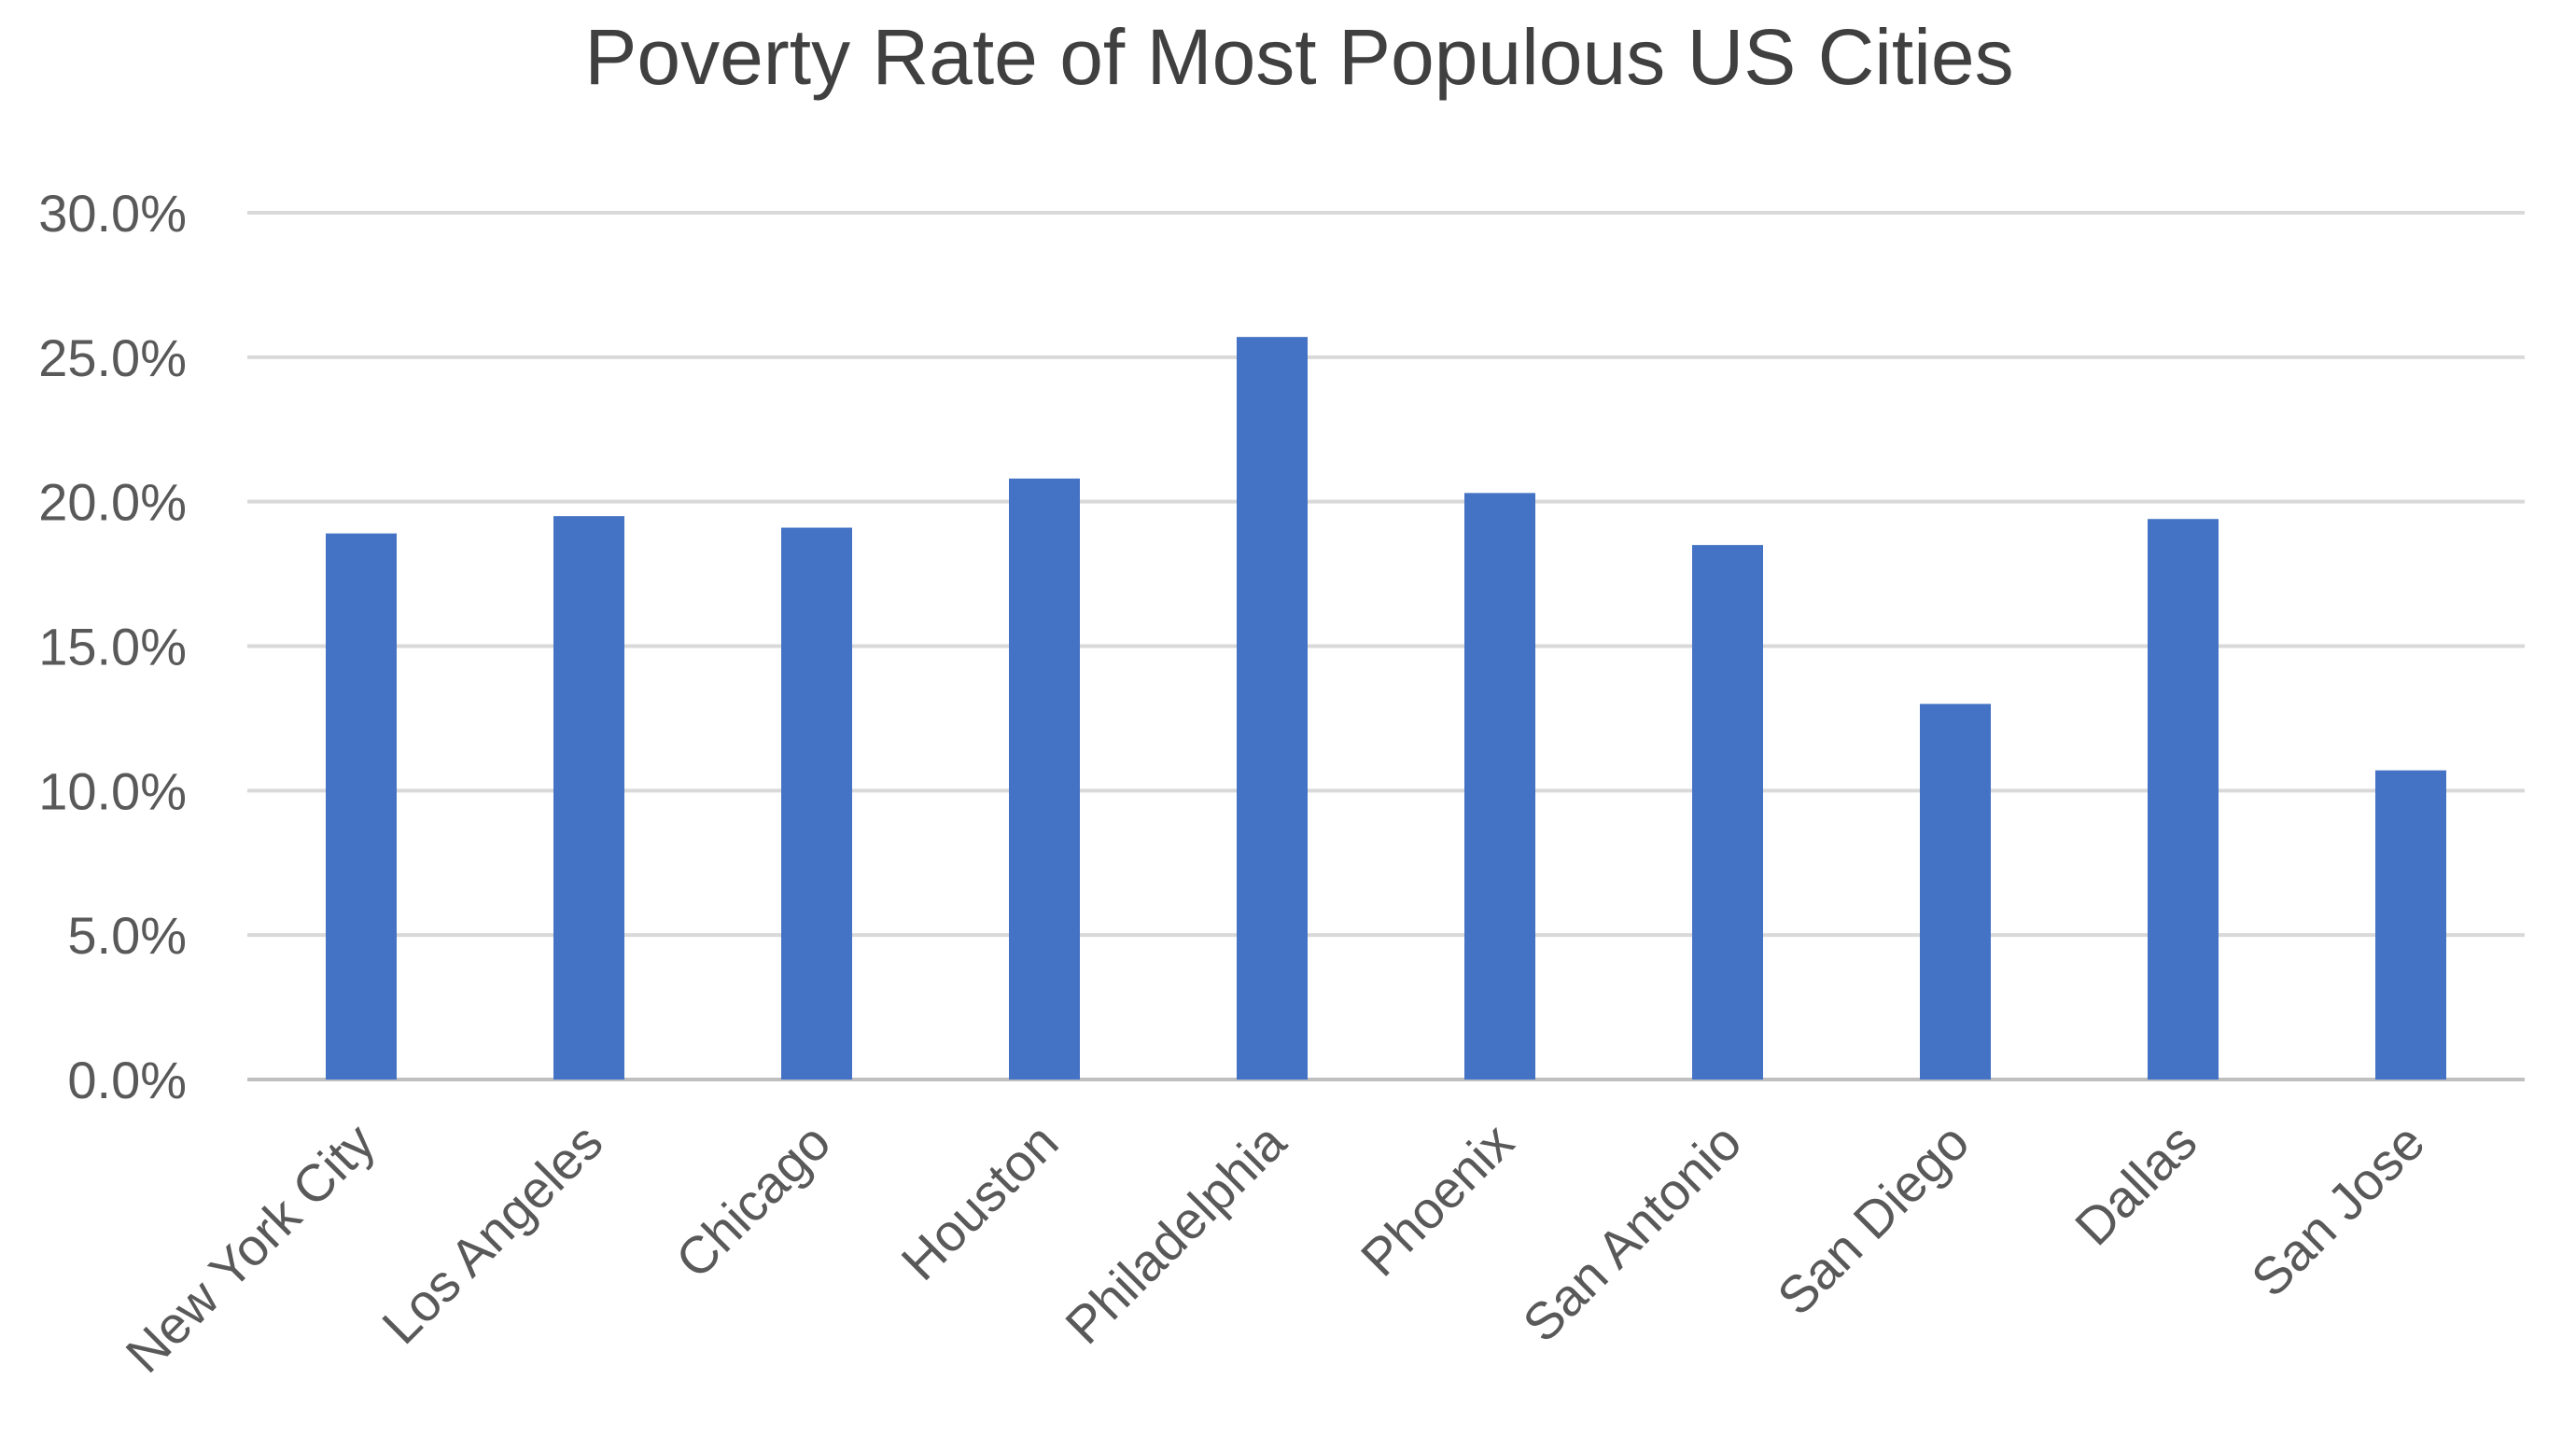 The height and width of the screenshot is (1449, 2576). I want to click on x-category-label: Philadelphia, so click(1175, 1233).